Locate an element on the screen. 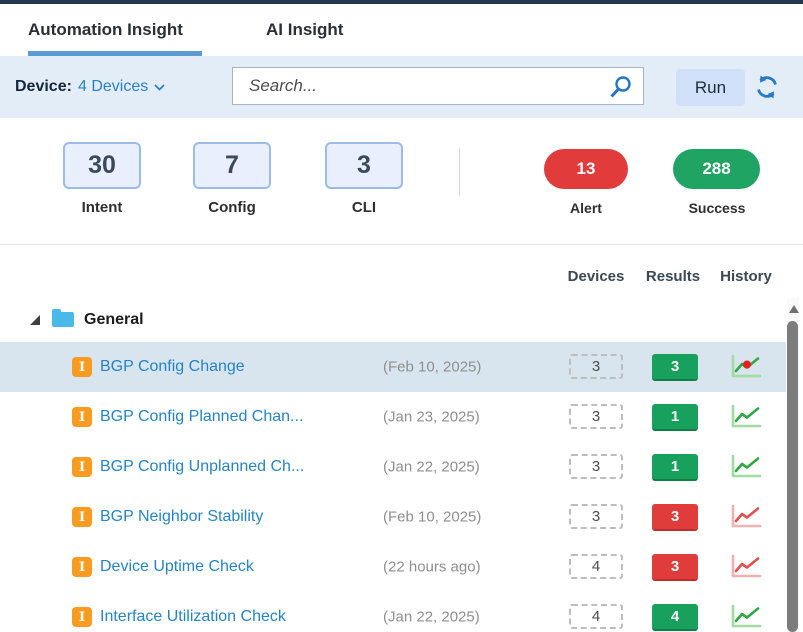  device-selector: 4 Devices is located at coordinates (121, 87).